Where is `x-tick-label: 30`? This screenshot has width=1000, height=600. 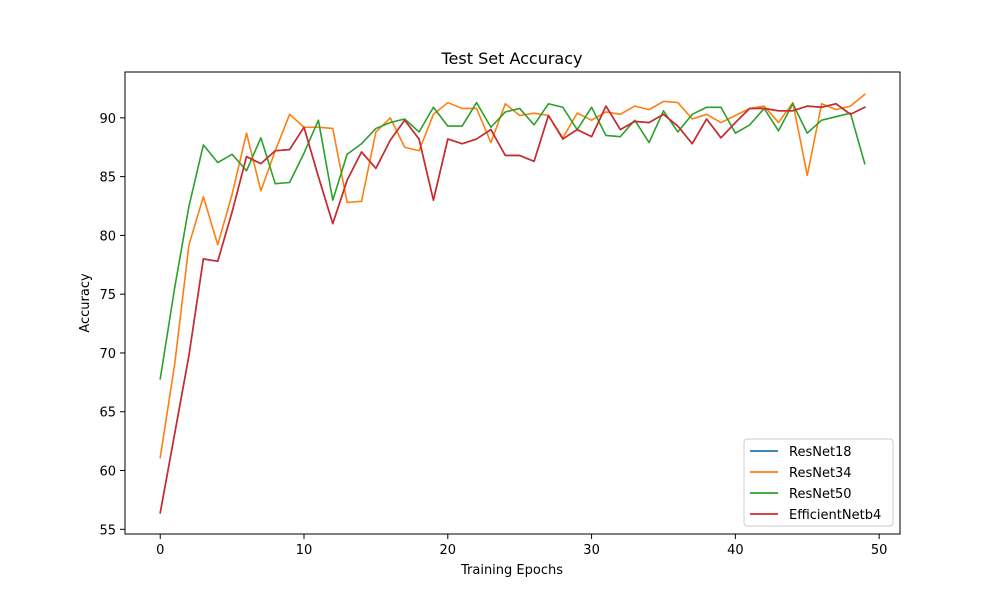
x-tick-label: 30 is located at coordinates (591, 550).